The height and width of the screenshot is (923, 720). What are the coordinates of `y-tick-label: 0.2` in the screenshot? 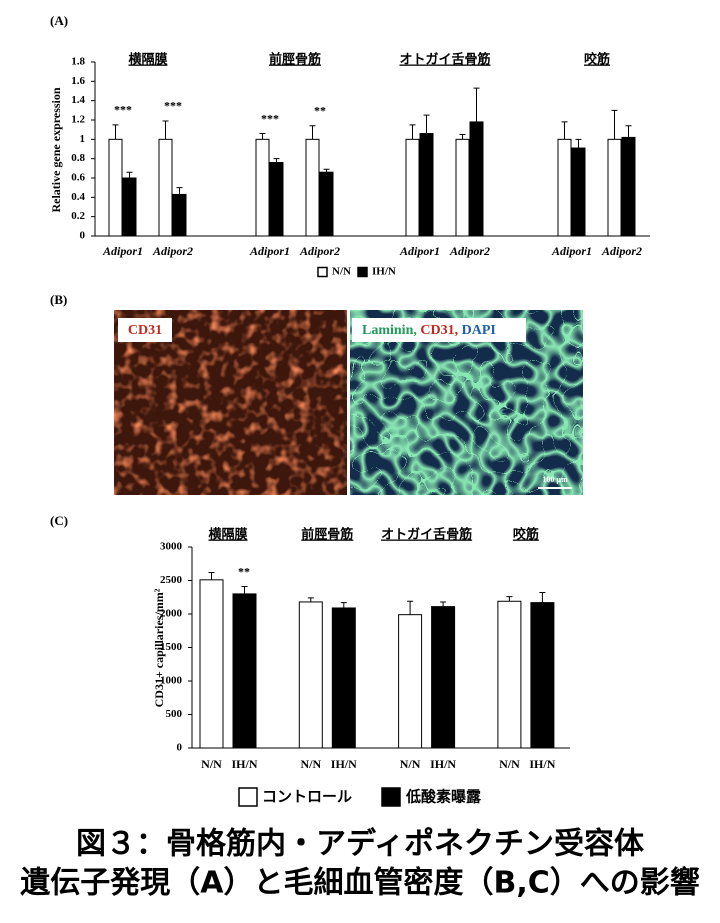 It's located at (78, 216).